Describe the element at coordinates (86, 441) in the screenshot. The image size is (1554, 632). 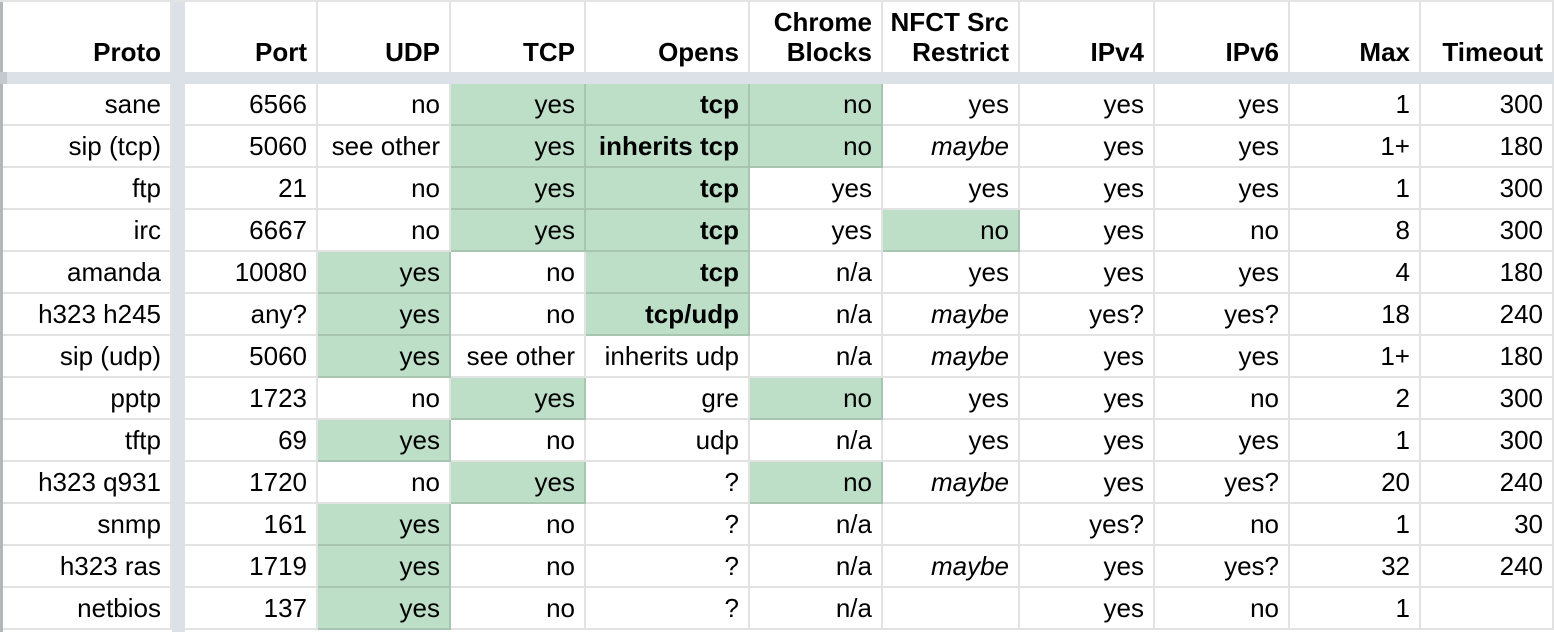
I see `cell-r9-proto: tftp` at that location.